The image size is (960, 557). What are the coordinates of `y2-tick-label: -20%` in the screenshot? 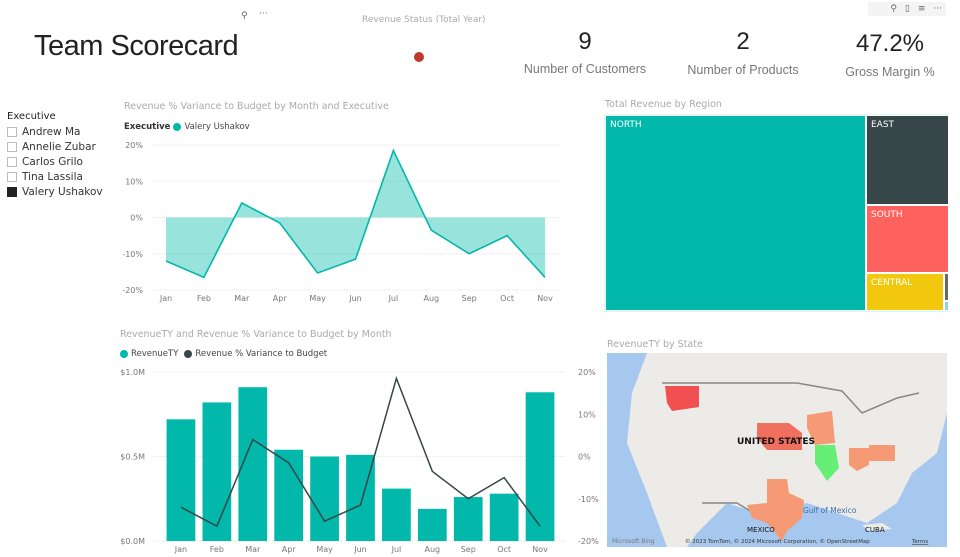 It's located at (588, 541).